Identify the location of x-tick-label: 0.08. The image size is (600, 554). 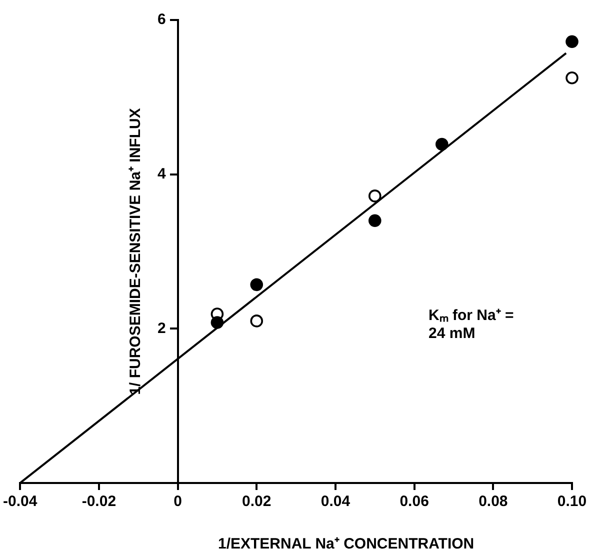
(493, 501).